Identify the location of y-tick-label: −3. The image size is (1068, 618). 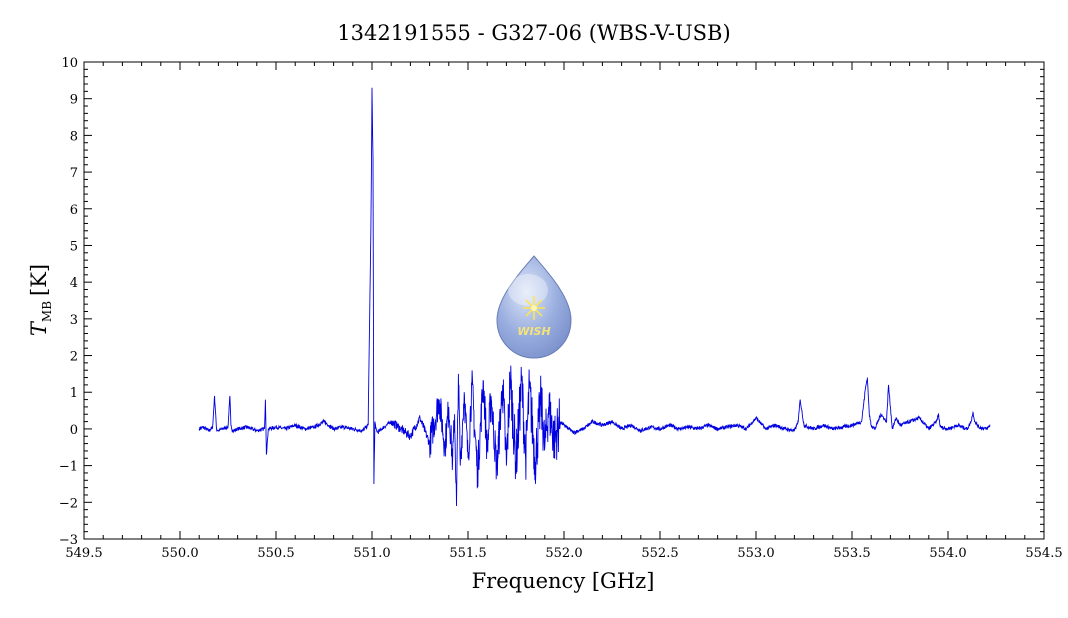
(68, 540).